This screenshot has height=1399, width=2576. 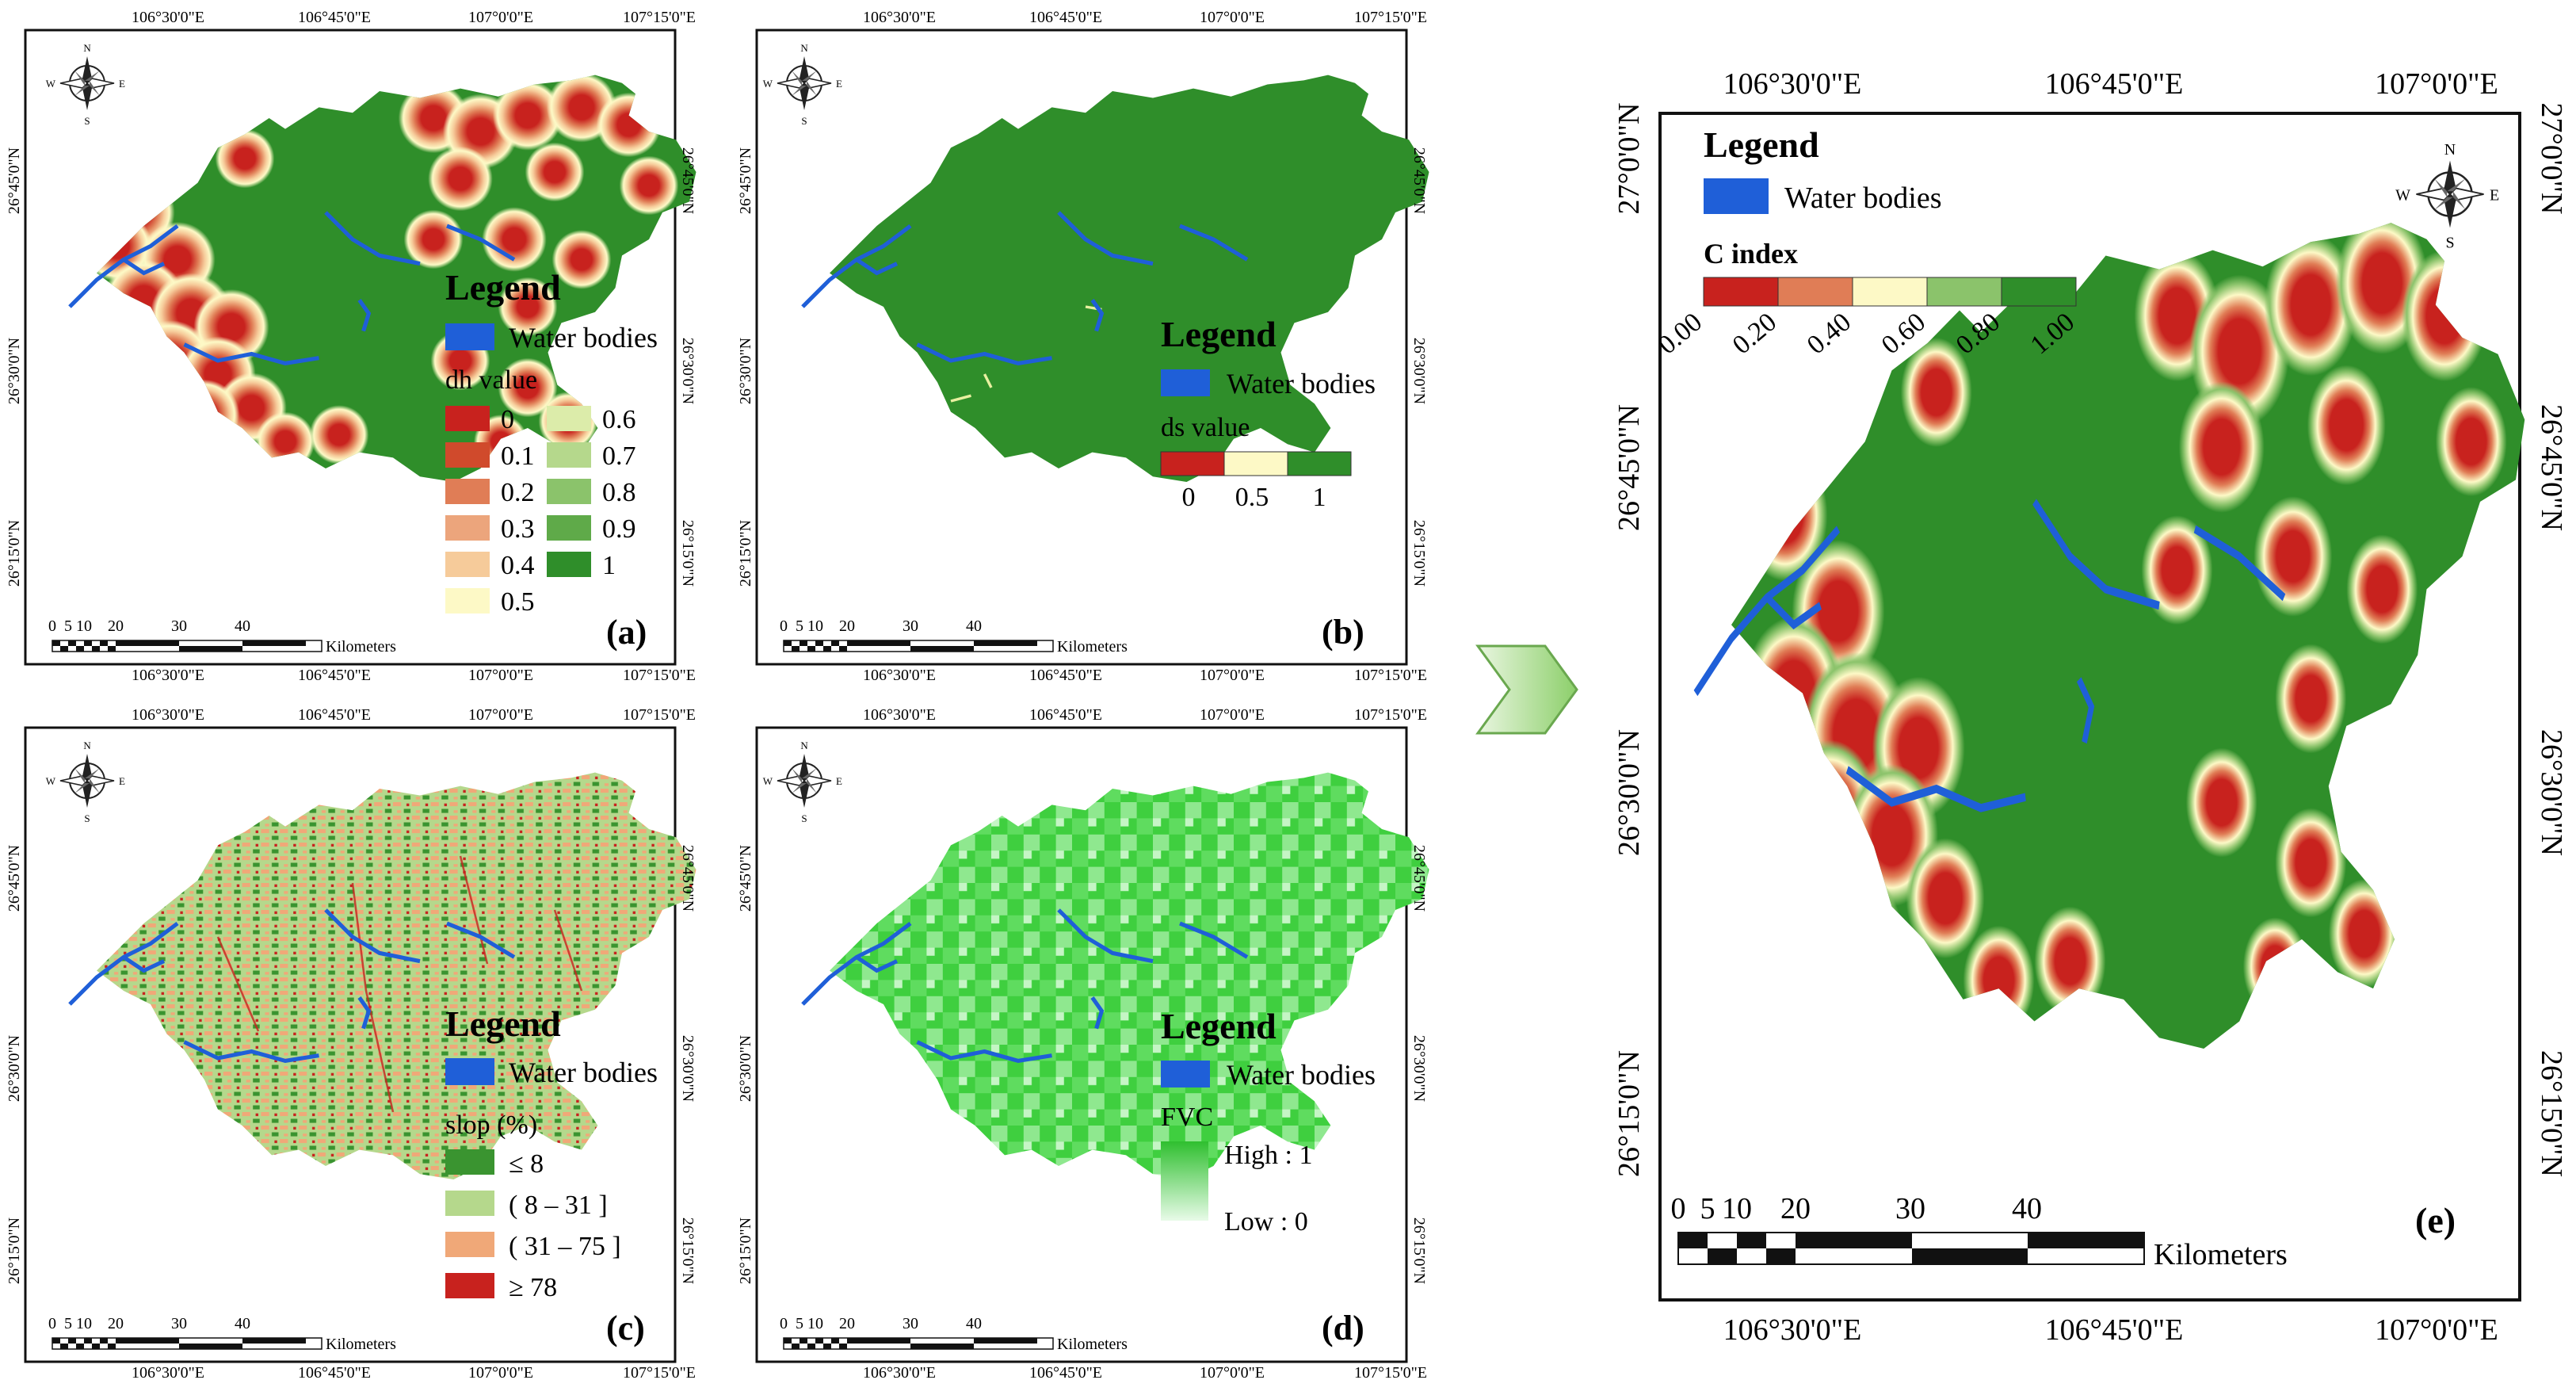 What do you see at coordinates (2447, 197) in the screenshot?
I see `panel-e-compass: N S E W` at bounding box center [2447, 197].